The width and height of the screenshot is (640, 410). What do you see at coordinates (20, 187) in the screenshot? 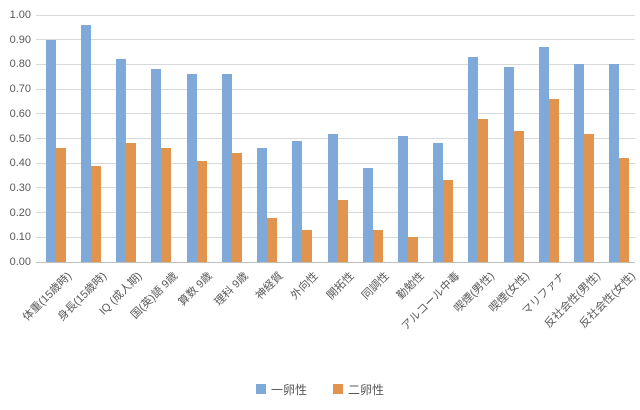
I see `y-axis-tick-label: 0.30` at bounding box center [20, 187].